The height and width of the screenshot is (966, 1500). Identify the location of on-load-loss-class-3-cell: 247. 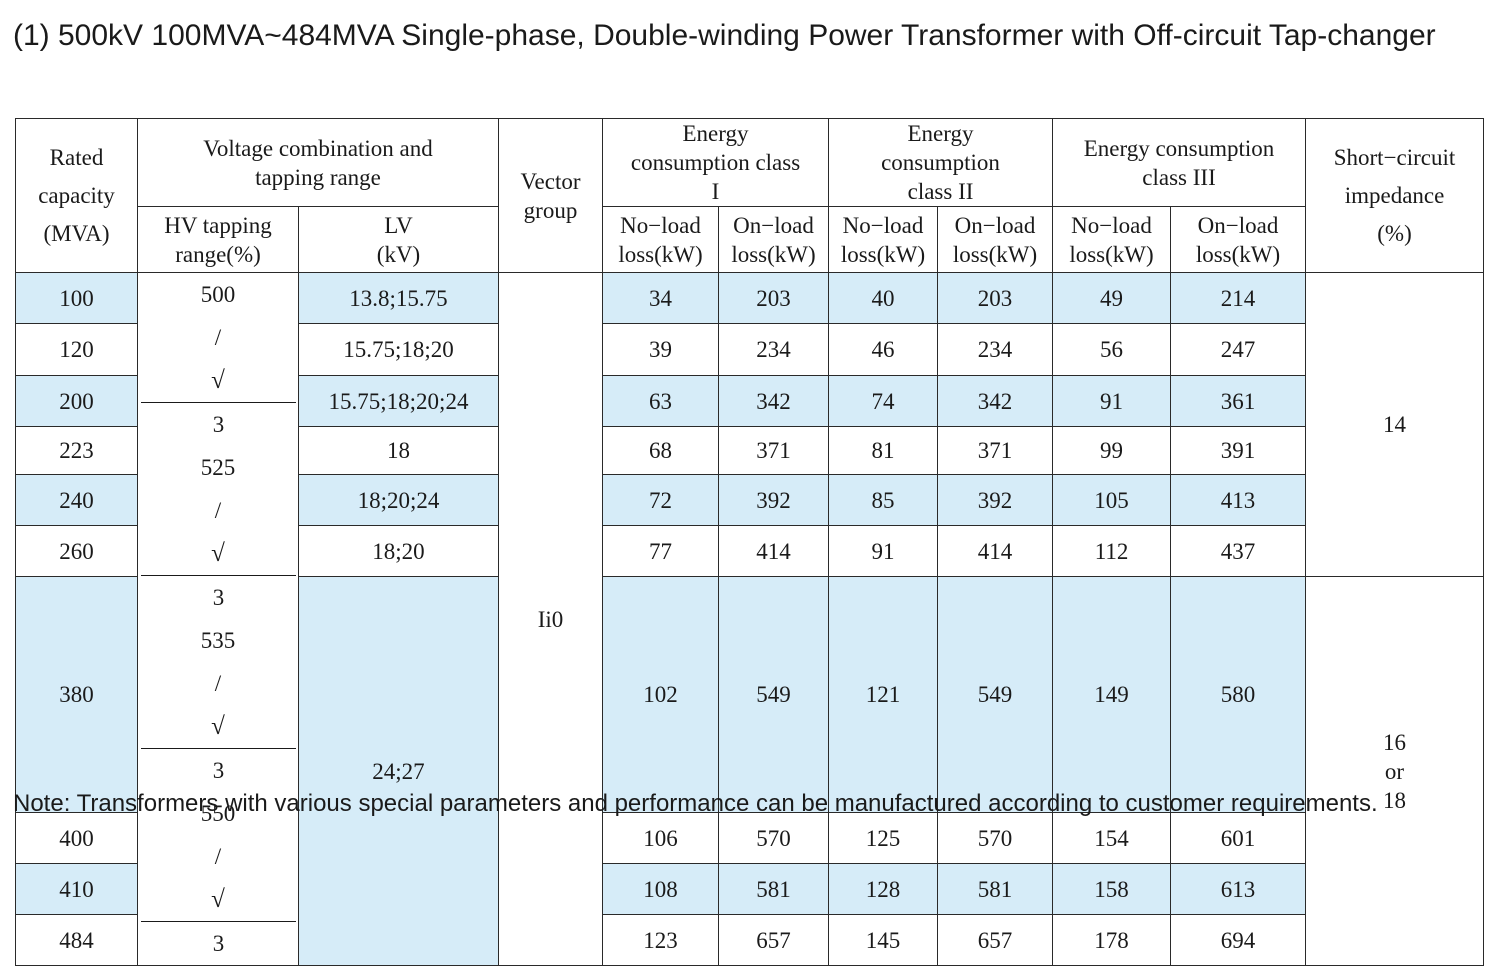
(1238, 349).